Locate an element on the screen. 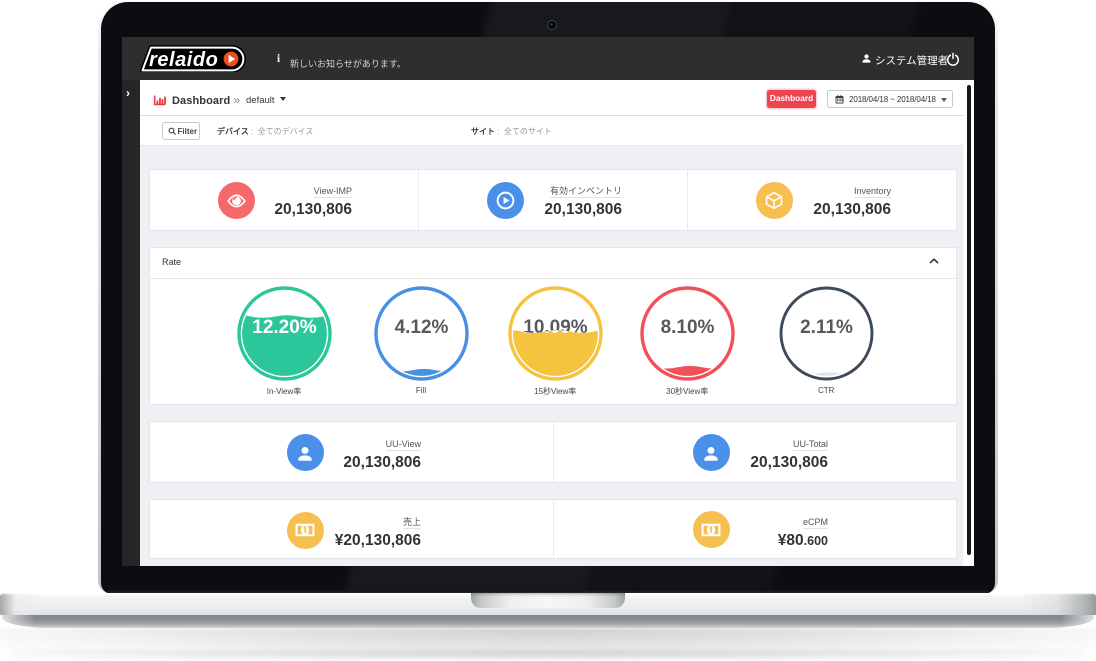  svg-text: 8.10% is located at coordinates (687, 327).